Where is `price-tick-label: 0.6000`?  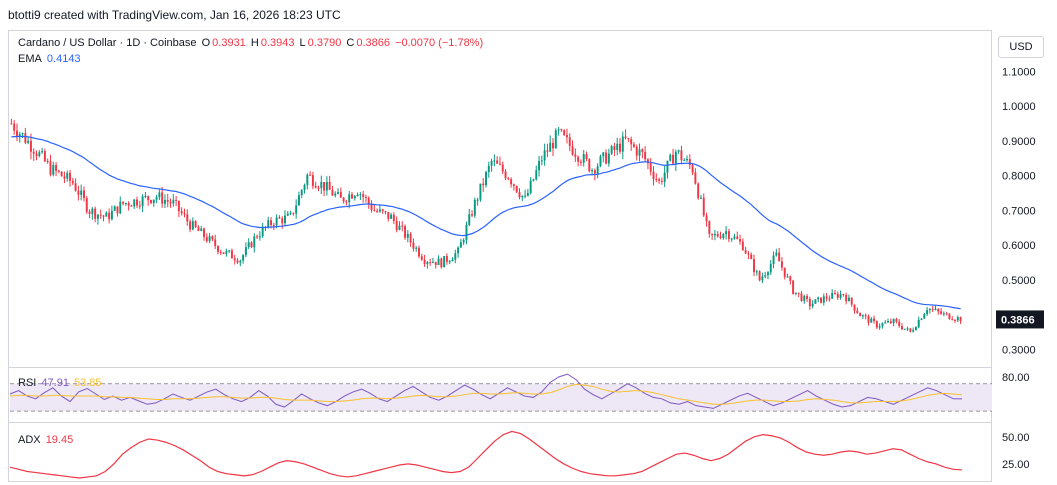
price-tick-label: 0.6000 is located at coordinates (1019, 246).